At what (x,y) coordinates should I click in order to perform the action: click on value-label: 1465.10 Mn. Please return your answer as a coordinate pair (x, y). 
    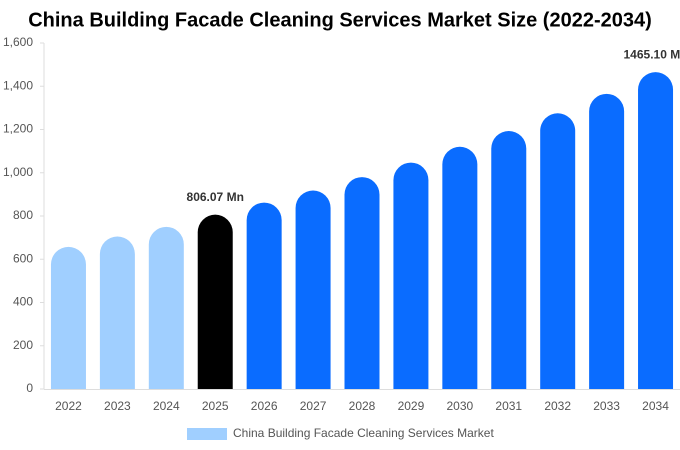
    Looking at the image, I should click on (652, 54).